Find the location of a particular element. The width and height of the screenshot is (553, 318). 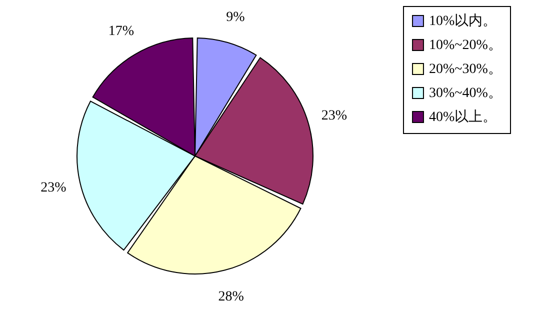

data-label: 17% is located at coordinates (121, 32).